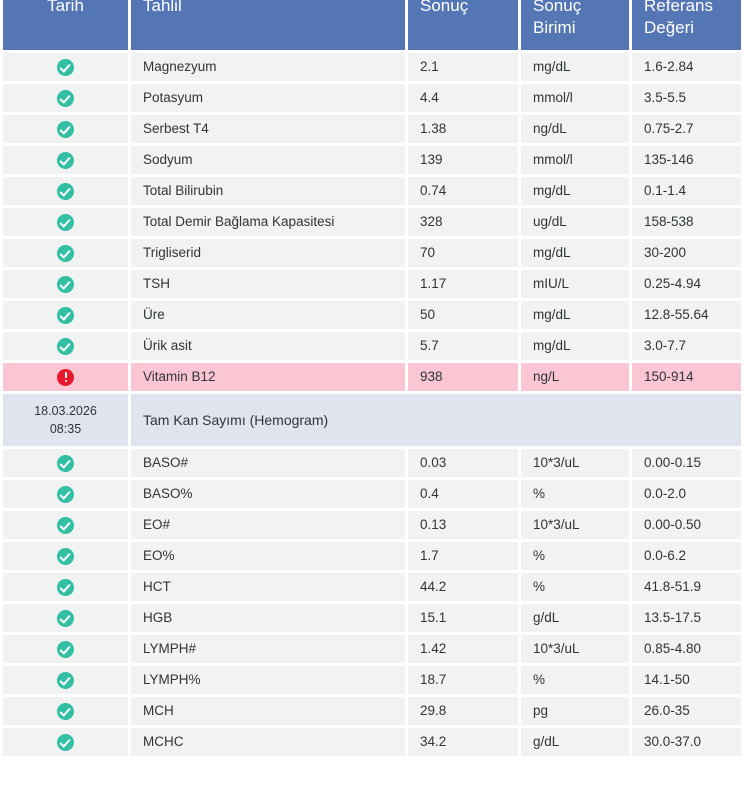 This screenshot has width=751, height=805. What do you see at coordinates (436, 419) in the screenshot?
I see `section-title: Tam Kan Sayımı (Hemogram)` at bounding box center [436, 419].